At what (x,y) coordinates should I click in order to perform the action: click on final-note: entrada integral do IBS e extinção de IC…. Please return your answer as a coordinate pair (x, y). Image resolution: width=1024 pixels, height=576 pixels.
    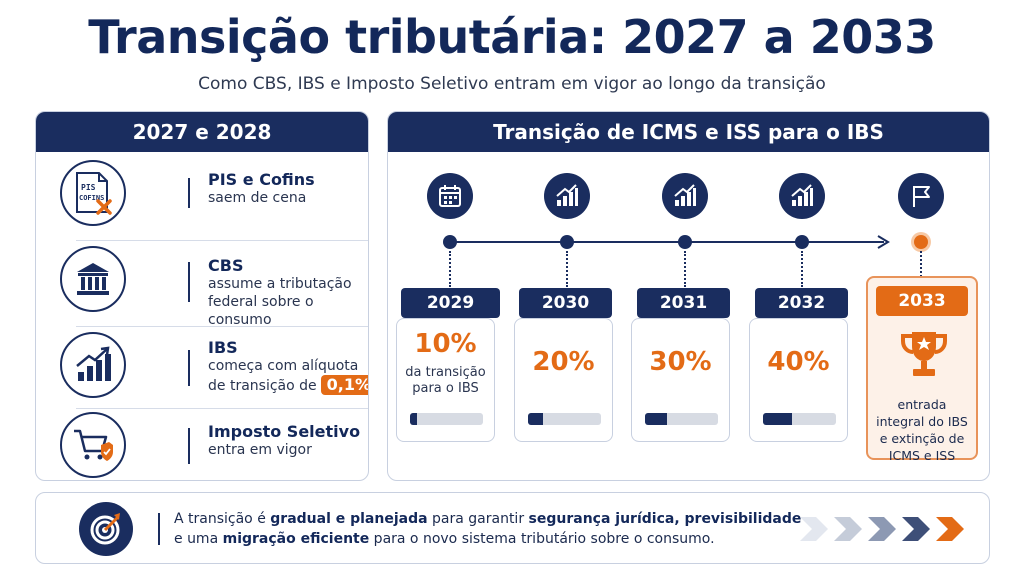
    Looking at the image, I should click on (922, 430).